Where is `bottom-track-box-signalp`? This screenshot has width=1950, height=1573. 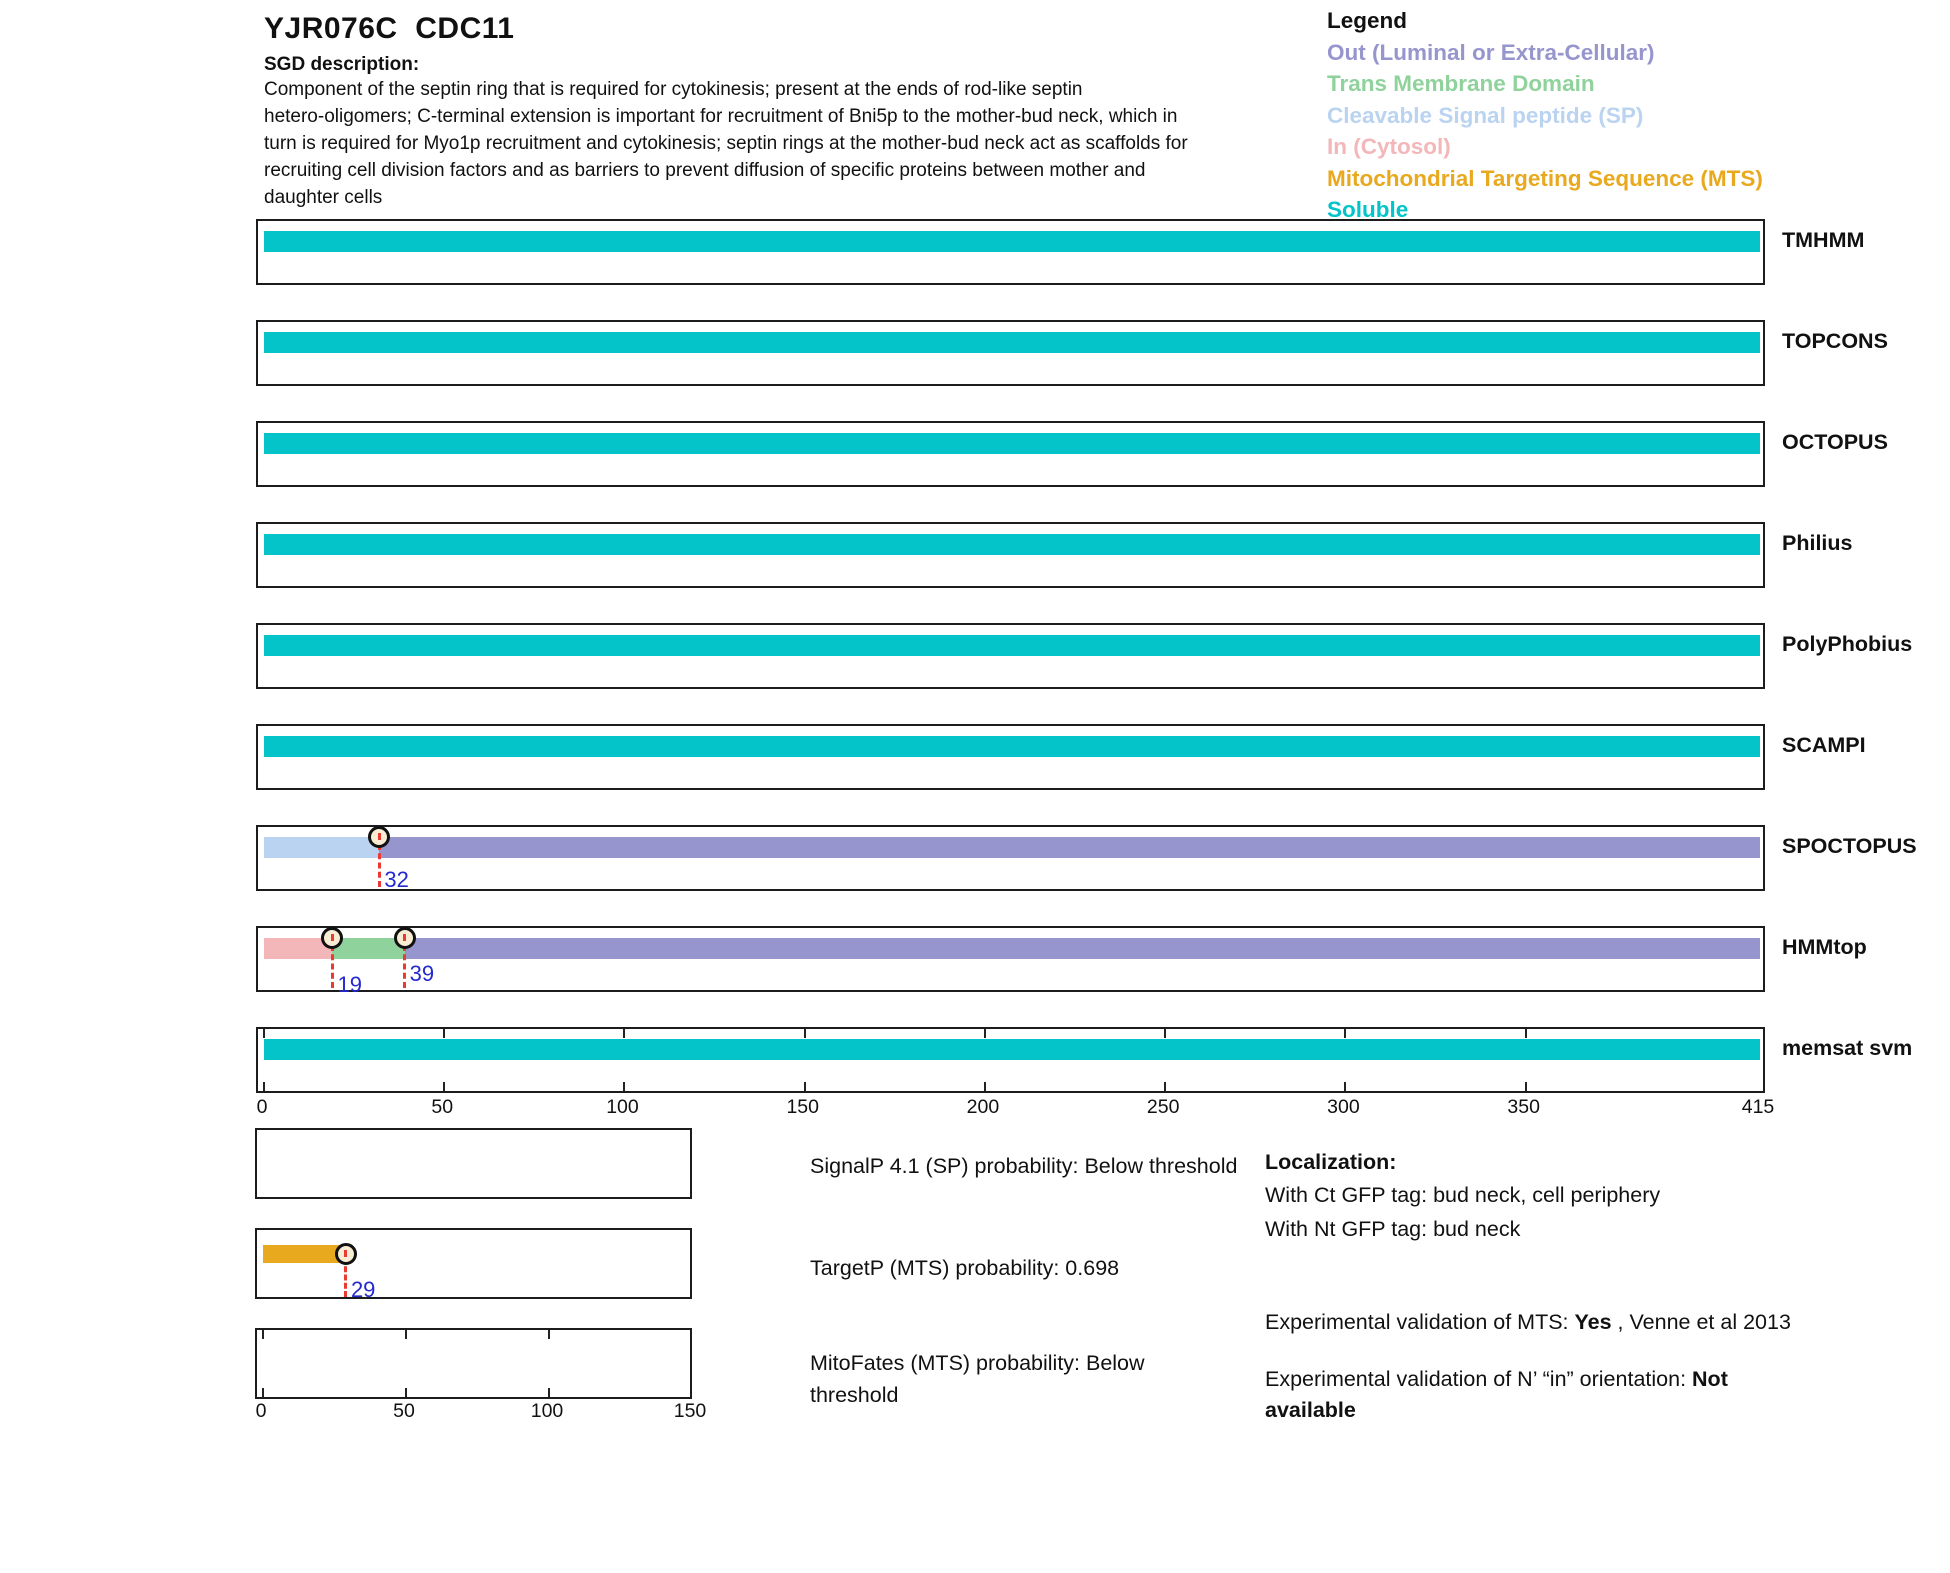 bottom-track-box-signalp is located at coordinates (473, 1163).